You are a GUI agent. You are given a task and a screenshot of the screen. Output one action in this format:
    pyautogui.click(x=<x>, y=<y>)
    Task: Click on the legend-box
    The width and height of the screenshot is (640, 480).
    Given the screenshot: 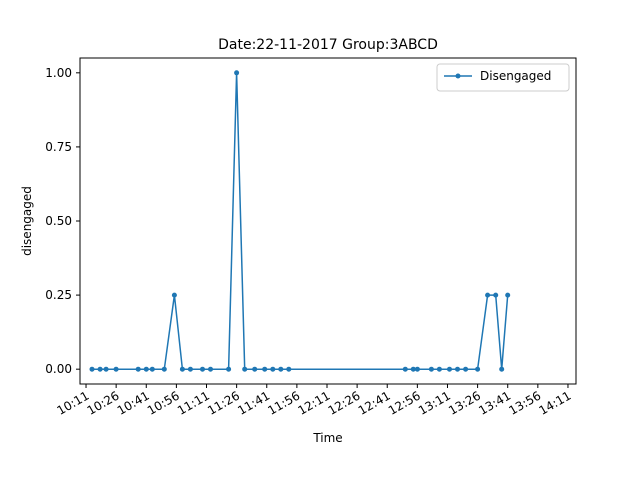 What is the action you would take?
    pyautogui.click(x=503, y=77)
    